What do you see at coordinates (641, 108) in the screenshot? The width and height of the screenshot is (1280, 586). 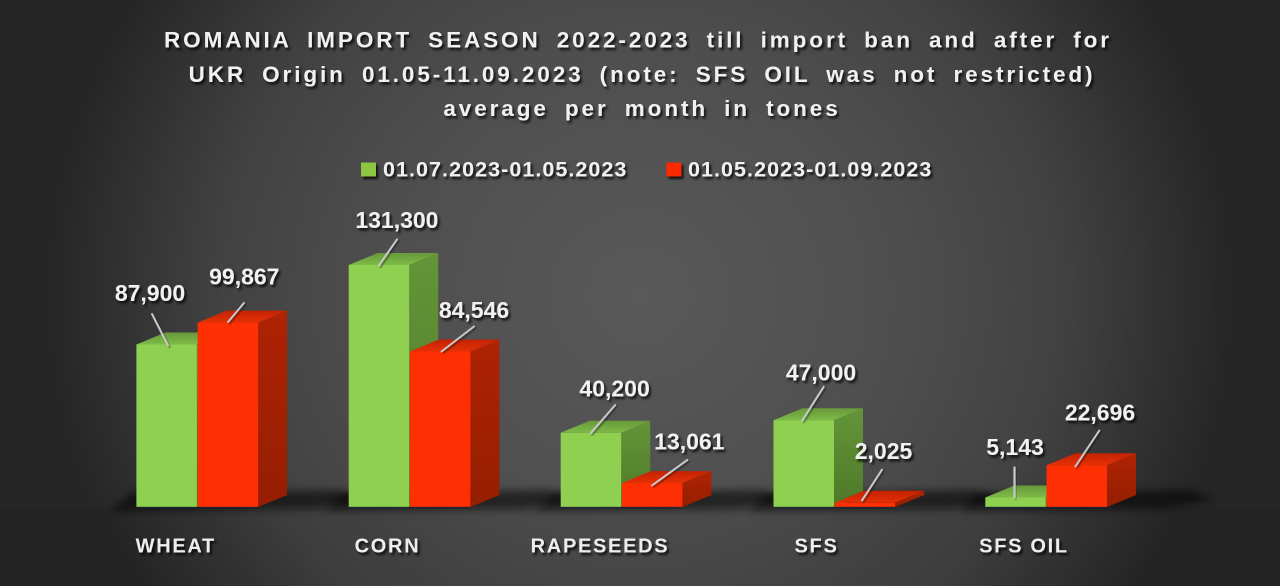 I see `svg-text: average per month in tones` at bounding box center [641, 108].